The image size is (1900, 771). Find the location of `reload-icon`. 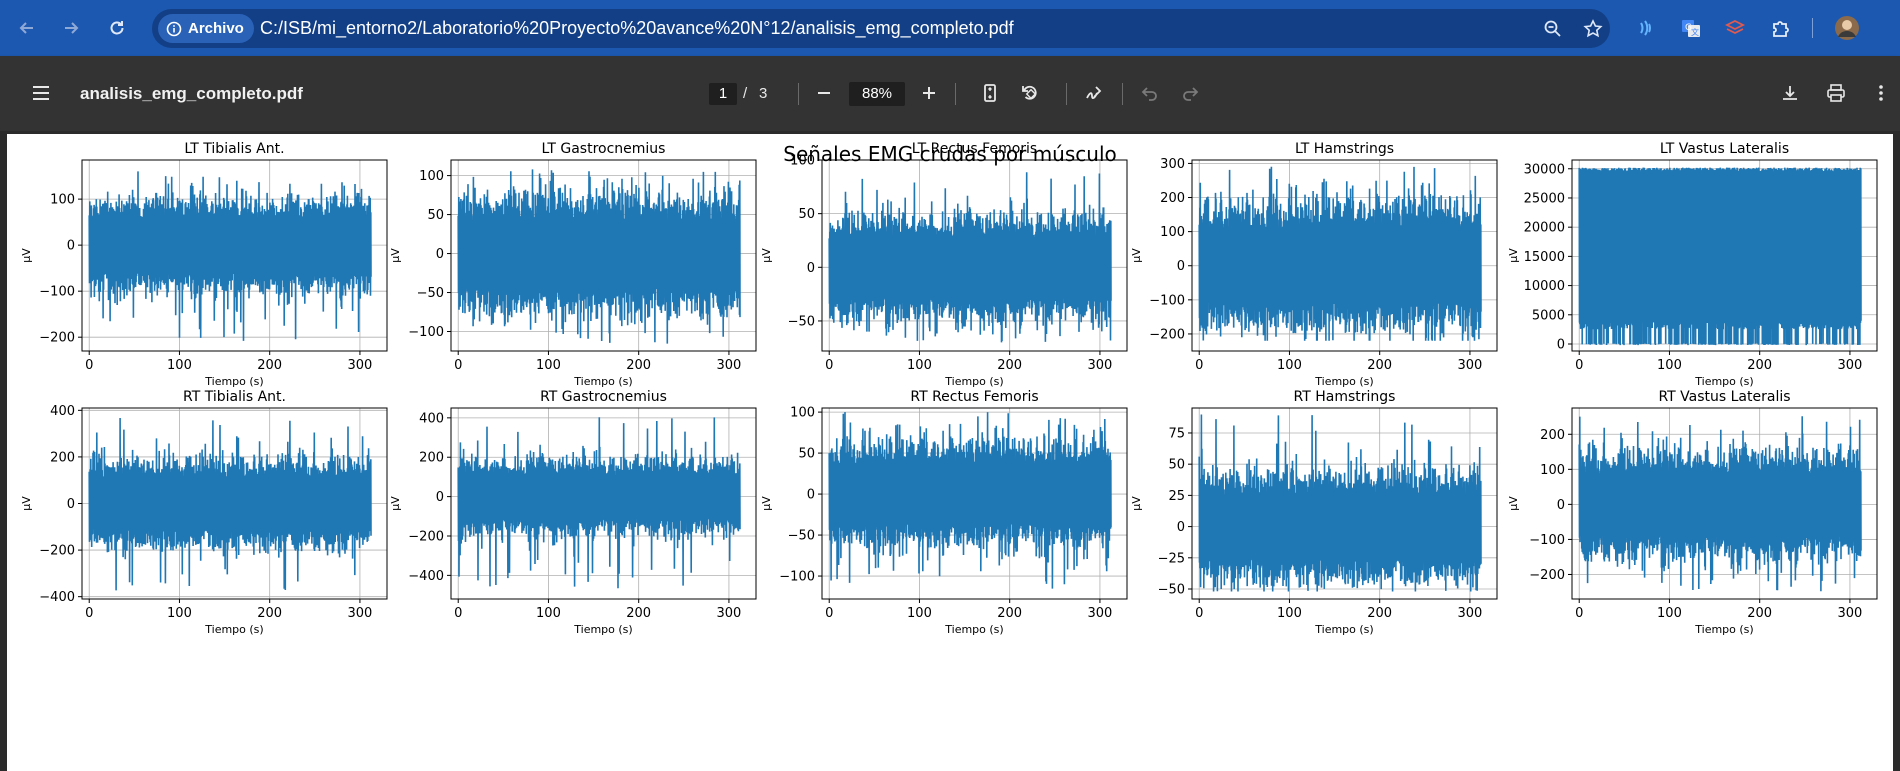

reload-icon is located at coordinates (117, 28).